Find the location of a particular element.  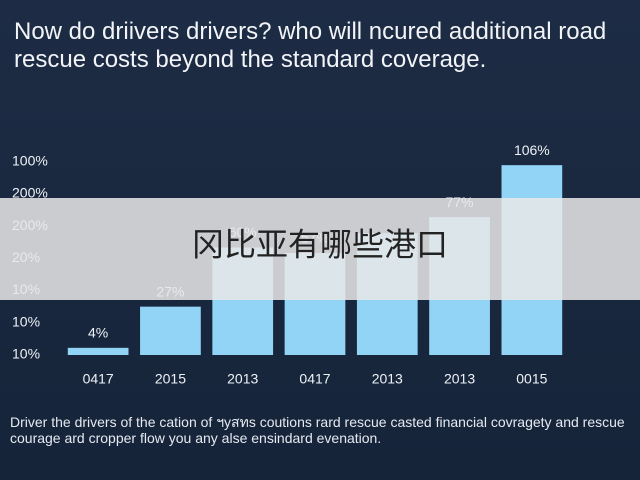

x-tick-label: 2015 is located at coordinates (170, 379).